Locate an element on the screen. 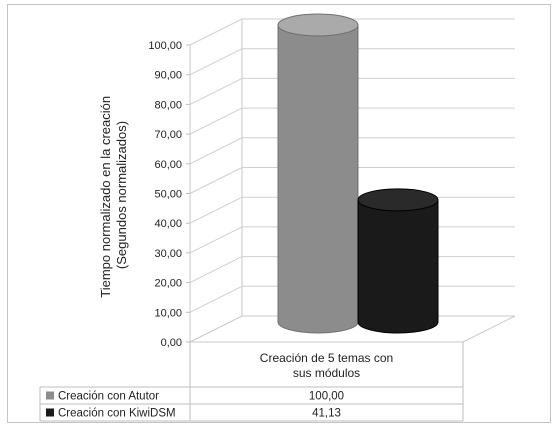 The width and height of the screenshot is (560, 430). y-tick-label: 40,00 is located at coordinates (168, 224).